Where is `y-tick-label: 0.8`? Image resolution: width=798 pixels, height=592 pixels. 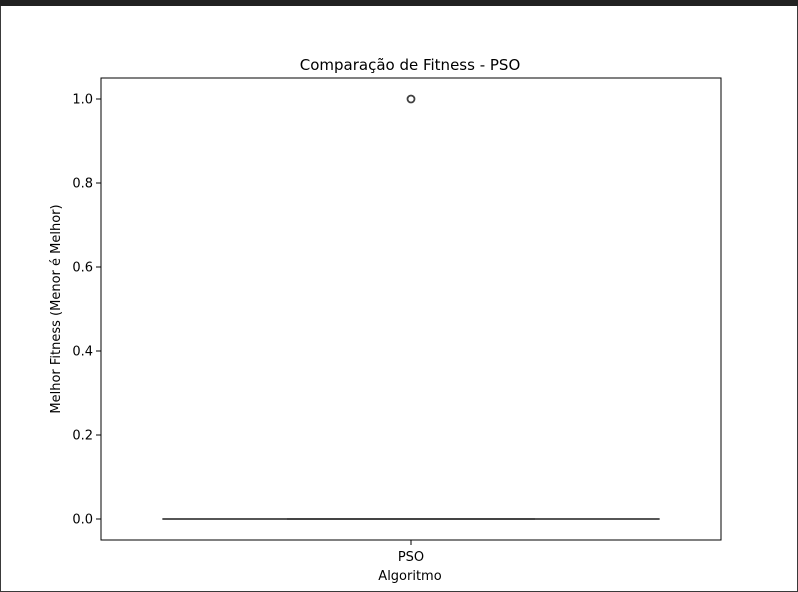 y-tick-label: 0.8 is located at coordinates (82, 184).